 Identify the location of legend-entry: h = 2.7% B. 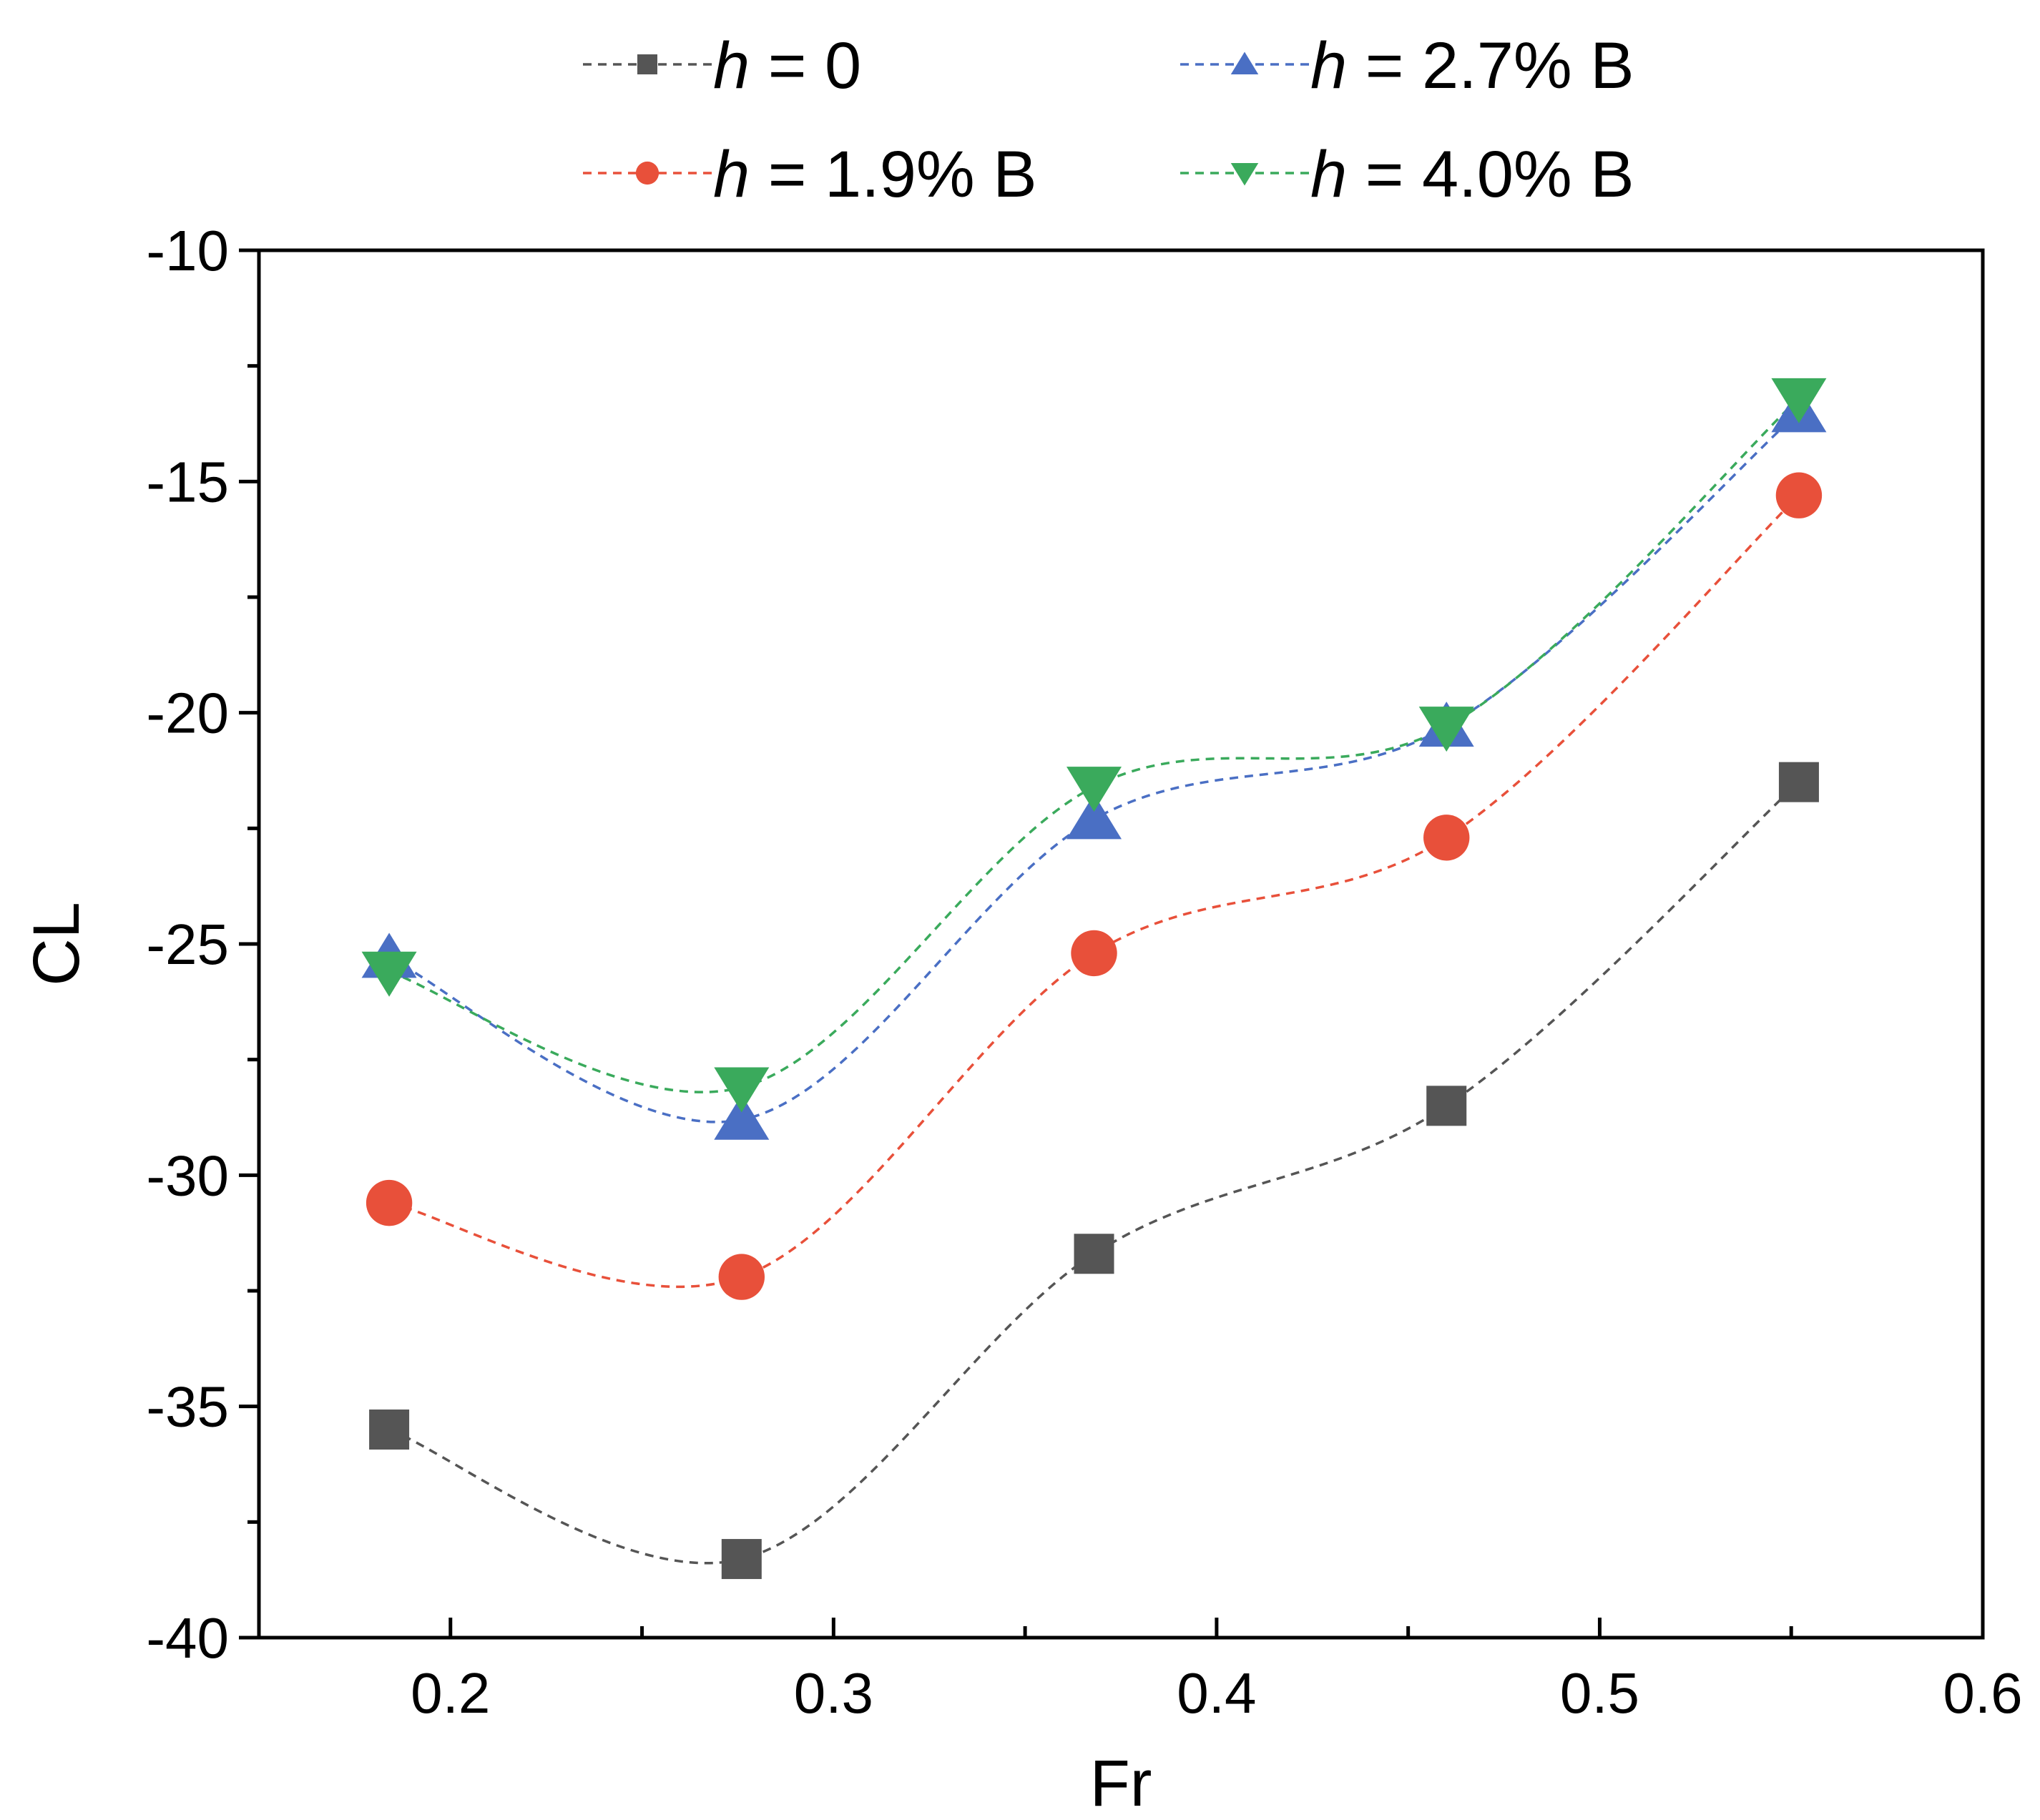
(1472, 65).